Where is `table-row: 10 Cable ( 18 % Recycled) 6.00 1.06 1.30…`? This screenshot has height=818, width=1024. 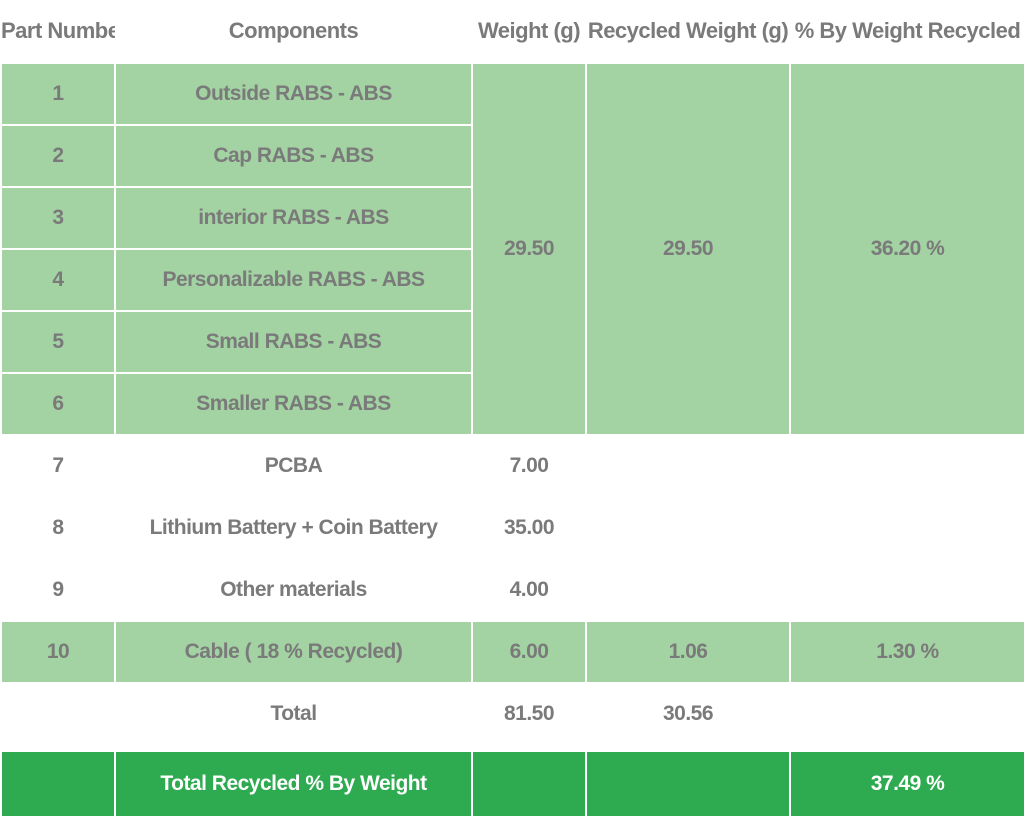 table-row: 10 Cable ( 18 % Recycled) 6.00 1.06 1.30… is located at coordinates (512, 652).